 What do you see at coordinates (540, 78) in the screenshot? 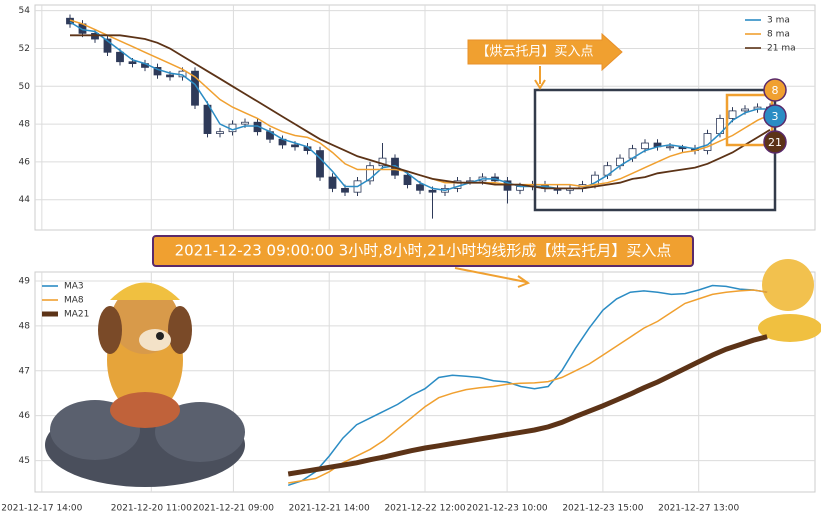
I see `annotation-pointer` at bounding box center [540, 78].